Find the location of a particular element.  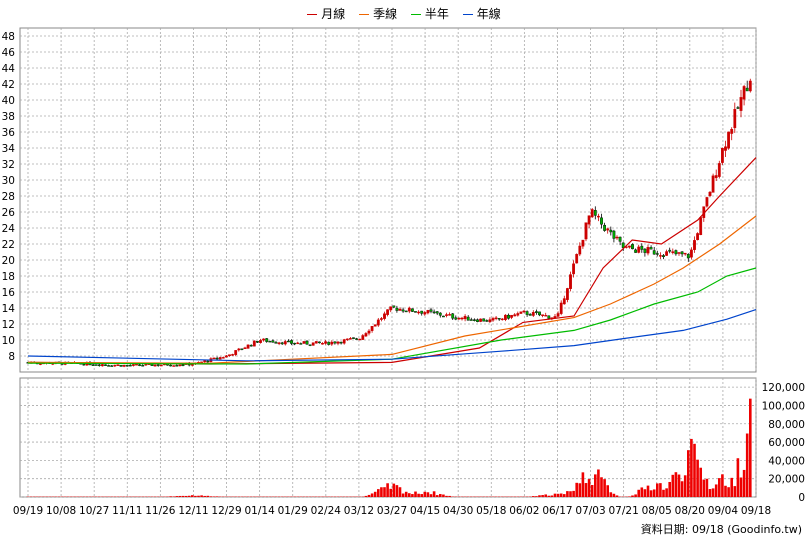

price-tick-label: 10 is located at coordinates (8, 341).